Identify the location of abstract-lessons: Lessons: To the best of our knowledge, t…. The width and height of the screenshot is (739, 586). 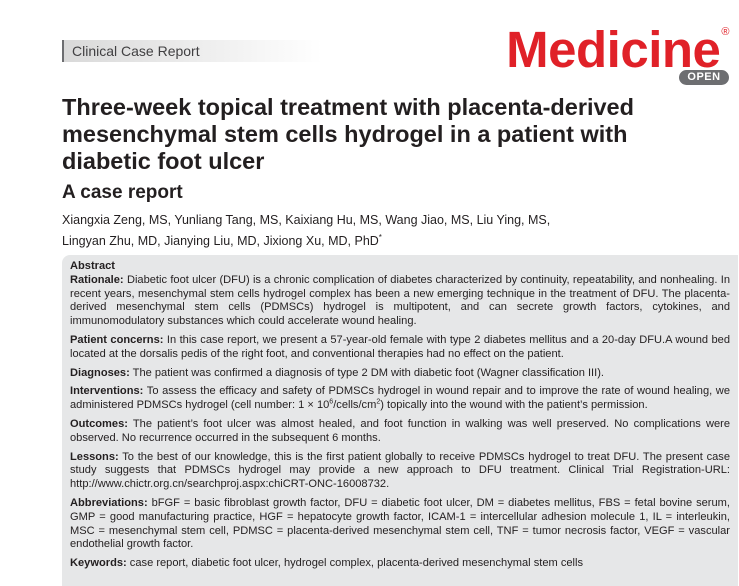
(400, 471).